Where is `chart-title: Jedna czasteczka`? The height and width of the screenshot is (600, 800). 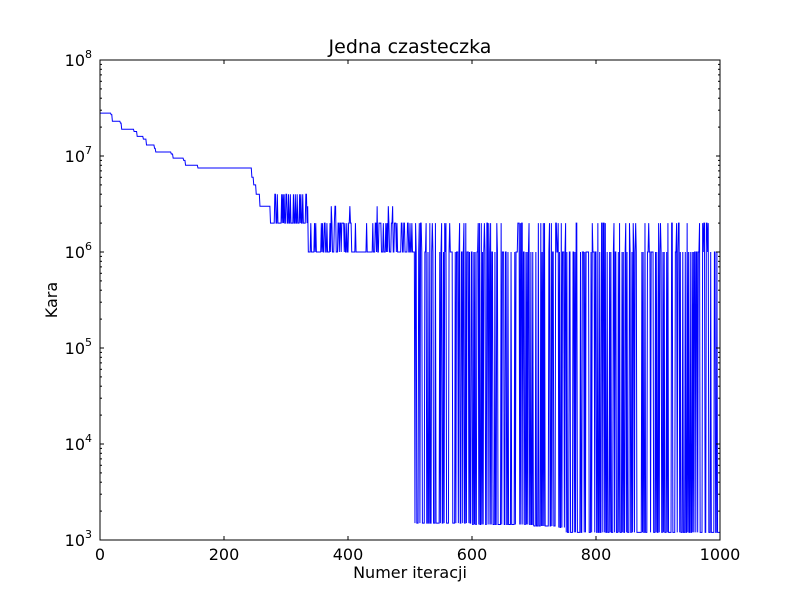
chart-title: Jedna czasteczka is located at coordinates (410, 47).